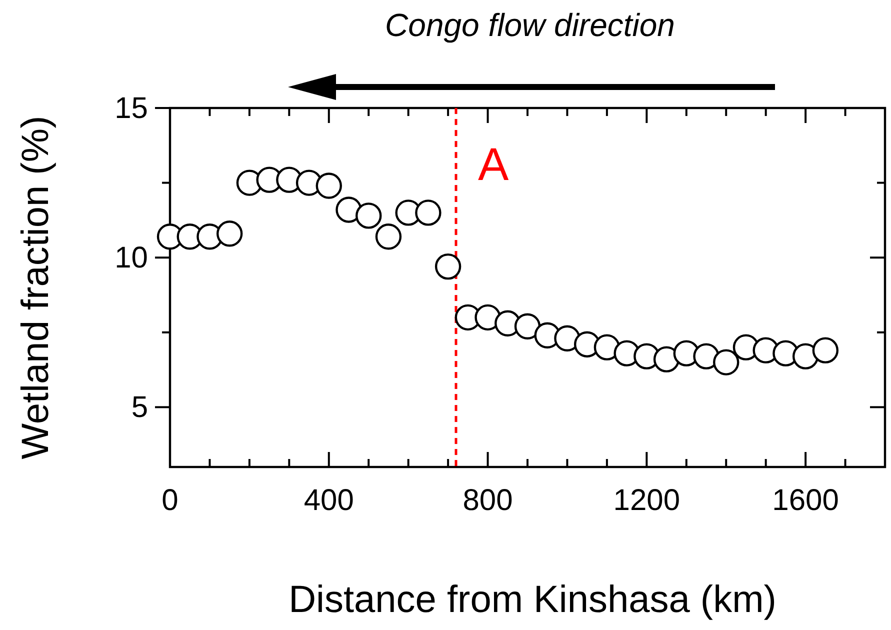 Image resolution: width=891 pixels, height=630 pixels. I want to click on x-tick-label: 0, so click(170, 500).